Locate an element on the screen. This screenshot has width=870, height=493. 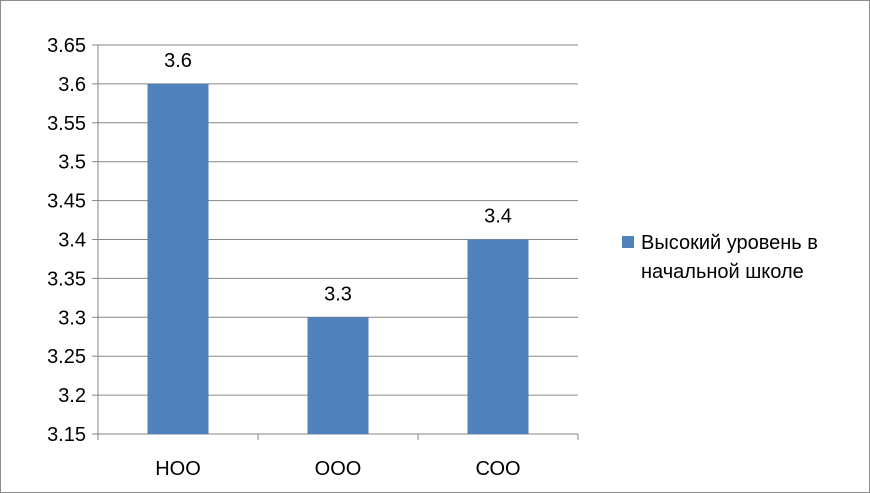
y-tick-label: 3.25 is located at coordinates (66, 357).